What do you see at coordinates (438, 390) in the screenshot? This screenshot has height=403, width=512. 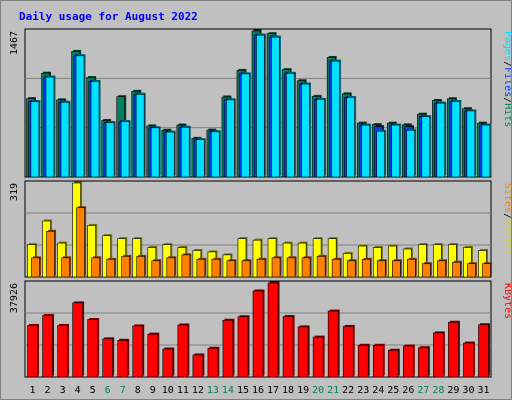 I see `x-label-28: 28` at bounding box center [438, 390].